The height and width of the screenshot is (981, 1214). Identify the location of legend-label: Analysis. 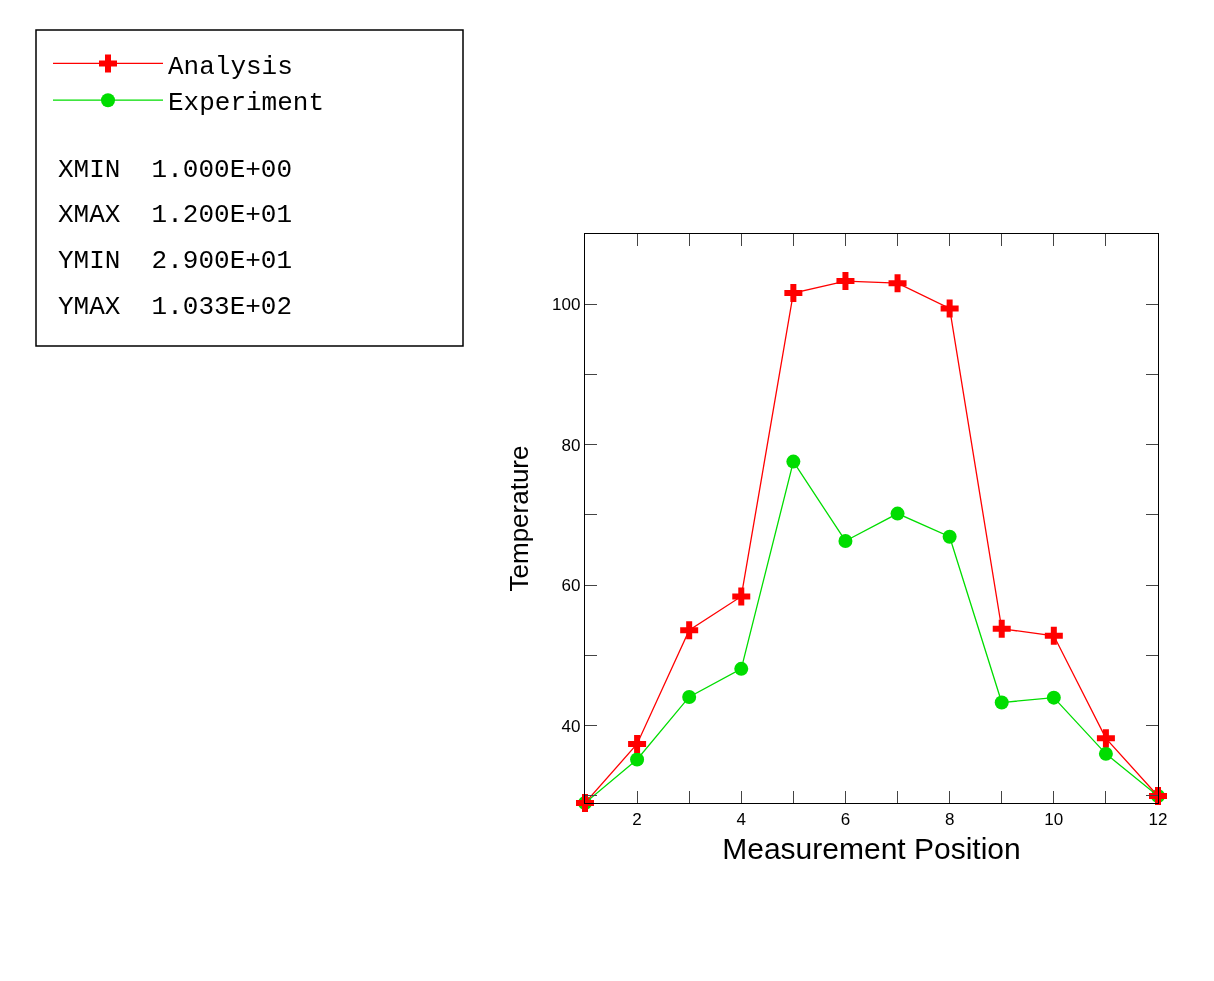
(230, 66).